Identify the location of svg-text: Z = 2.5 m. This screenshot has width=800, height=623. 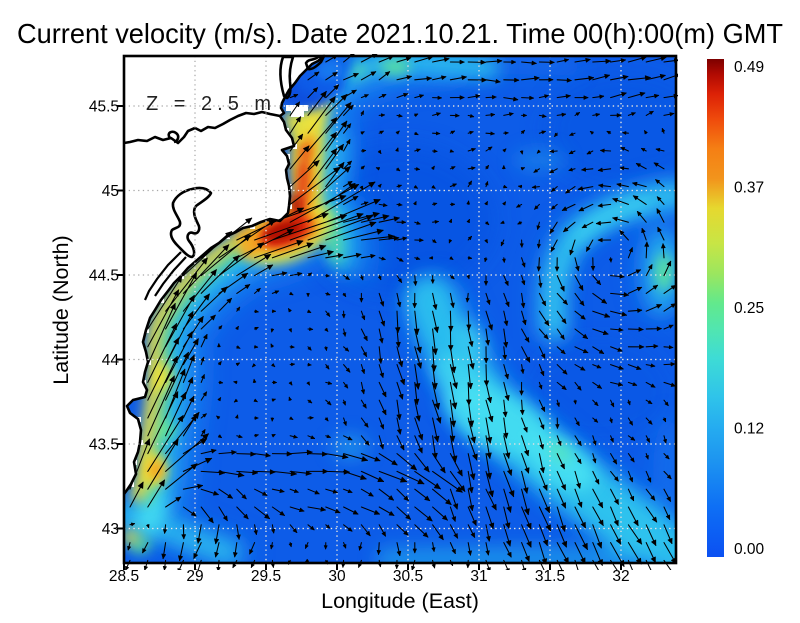
(211, 104).